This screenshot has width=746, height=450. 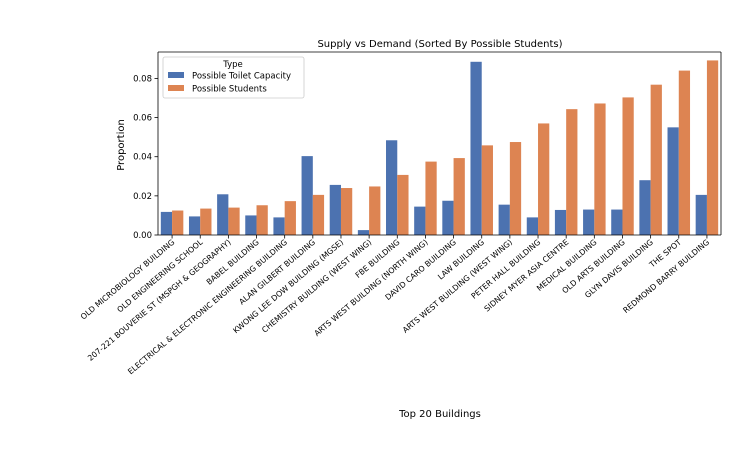 What do you see at coordinates (439, 414) in the screenshot?
I see `x-axis-label: Top 20 Buildings` at bounding box center [439, 414].